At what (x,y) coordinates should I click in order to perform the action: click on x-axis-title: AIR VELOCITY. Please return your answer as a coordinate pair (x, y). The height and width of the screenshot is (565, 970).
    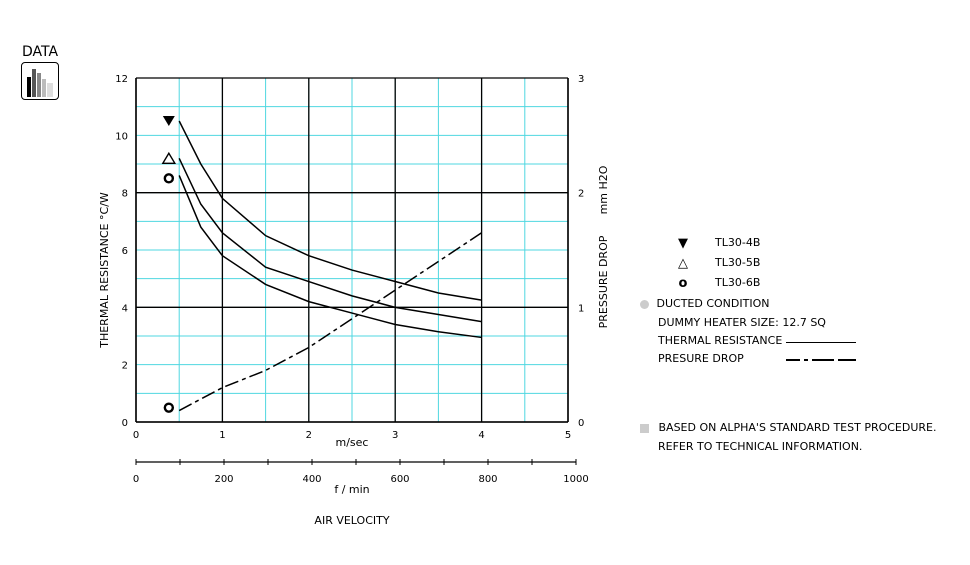
    Looking at the image, I should click on (351, 520).